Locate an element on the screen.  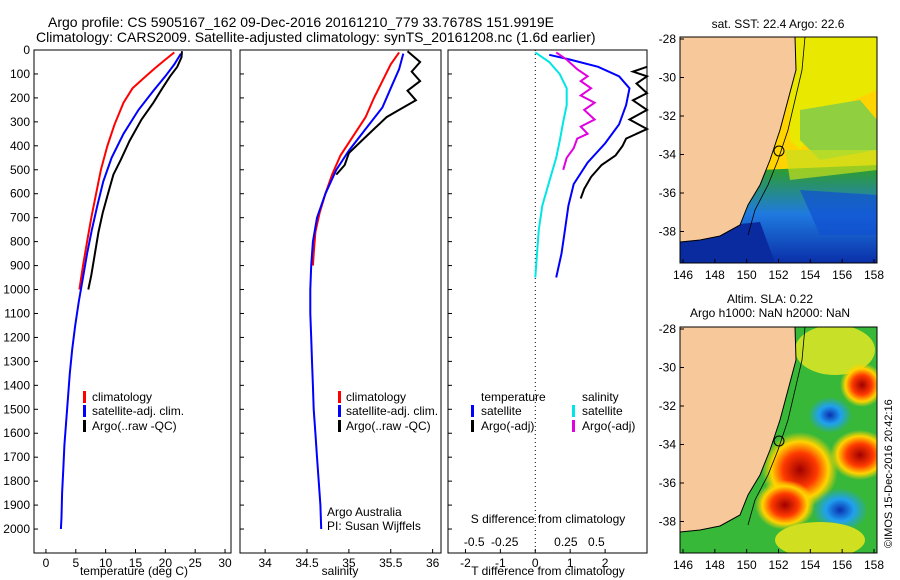
salinity-series-climatology is located at coordinates (355, 158).